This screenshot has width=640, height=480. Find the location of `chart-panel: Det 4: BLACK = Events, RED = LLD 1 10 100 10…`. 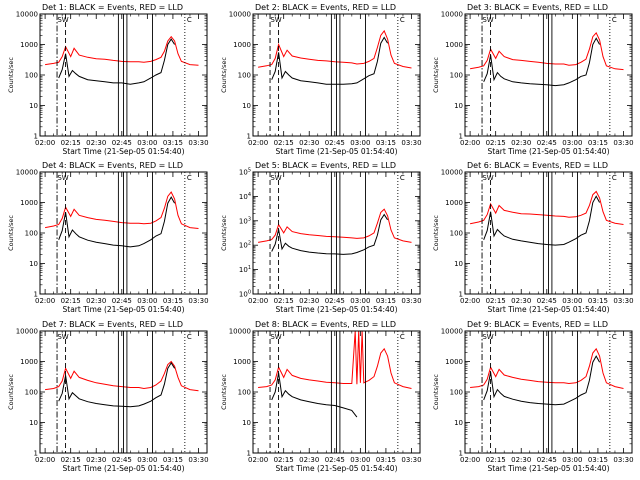

chart-panel: Det 4: BLACK = Events, RED = LLD 1 10 100 10… is located at coordinates (108, 237).